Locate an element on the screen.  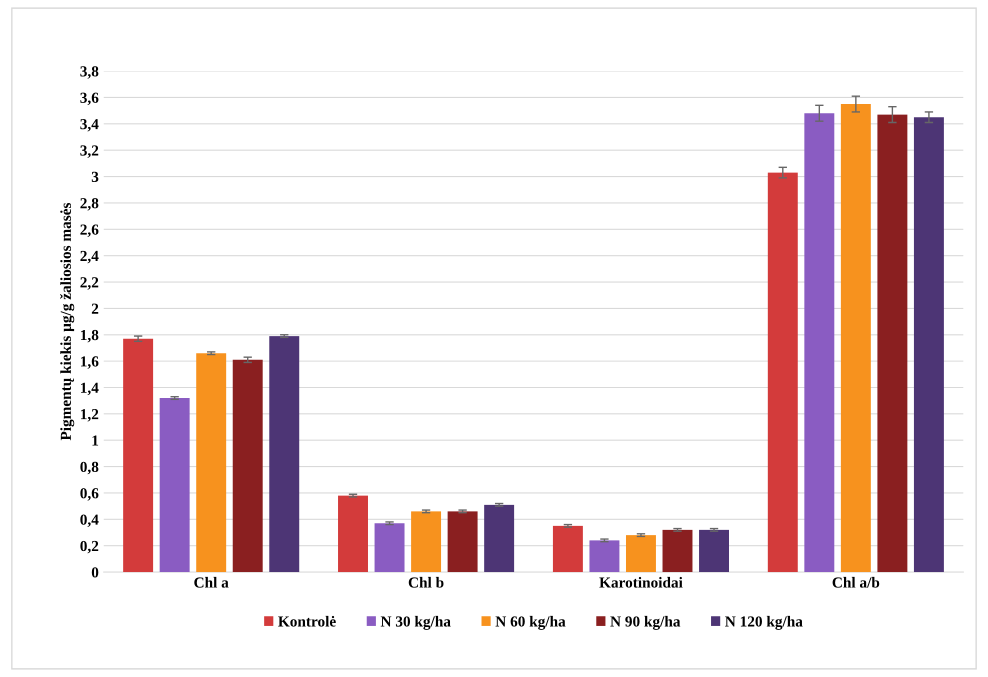
y-axis-title: Pigmentų kiekis µg/g žaliosios masės is located at coordinates (67, 321).